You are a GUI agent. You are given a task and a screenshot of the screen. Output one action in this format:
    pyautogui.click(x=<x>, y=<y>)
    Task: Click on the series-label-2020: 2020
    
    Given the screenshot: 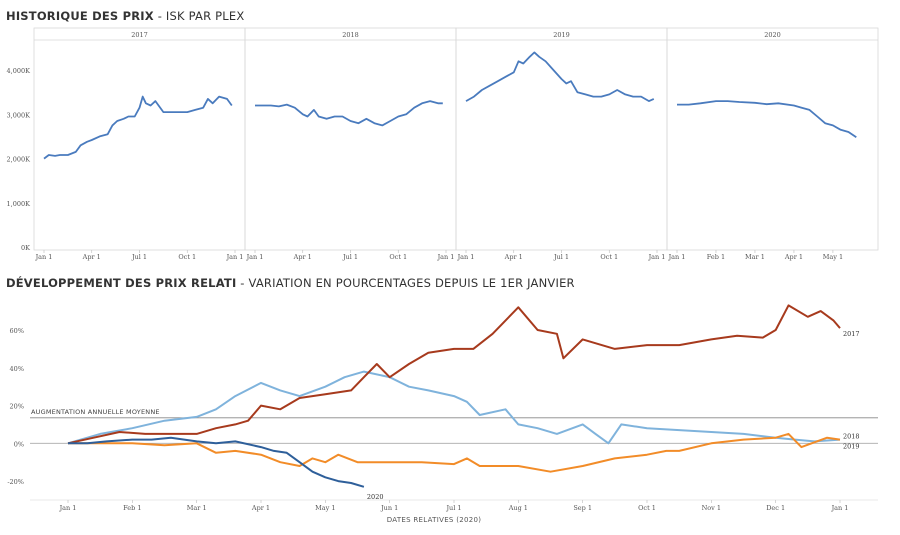 What is the action you would take?
    pyautogui.click(x=375, y=497)
    